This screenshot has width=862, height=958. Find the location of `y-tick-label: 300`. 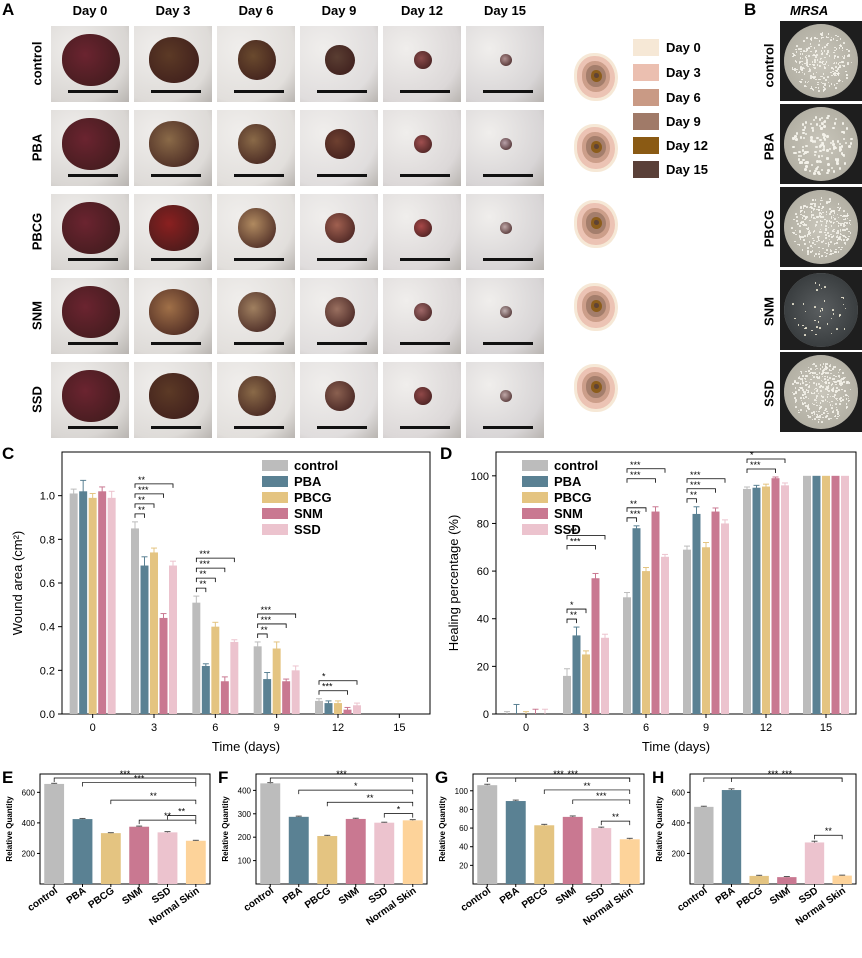

y-tick-label: 300 is located at coordinates (245, 814).